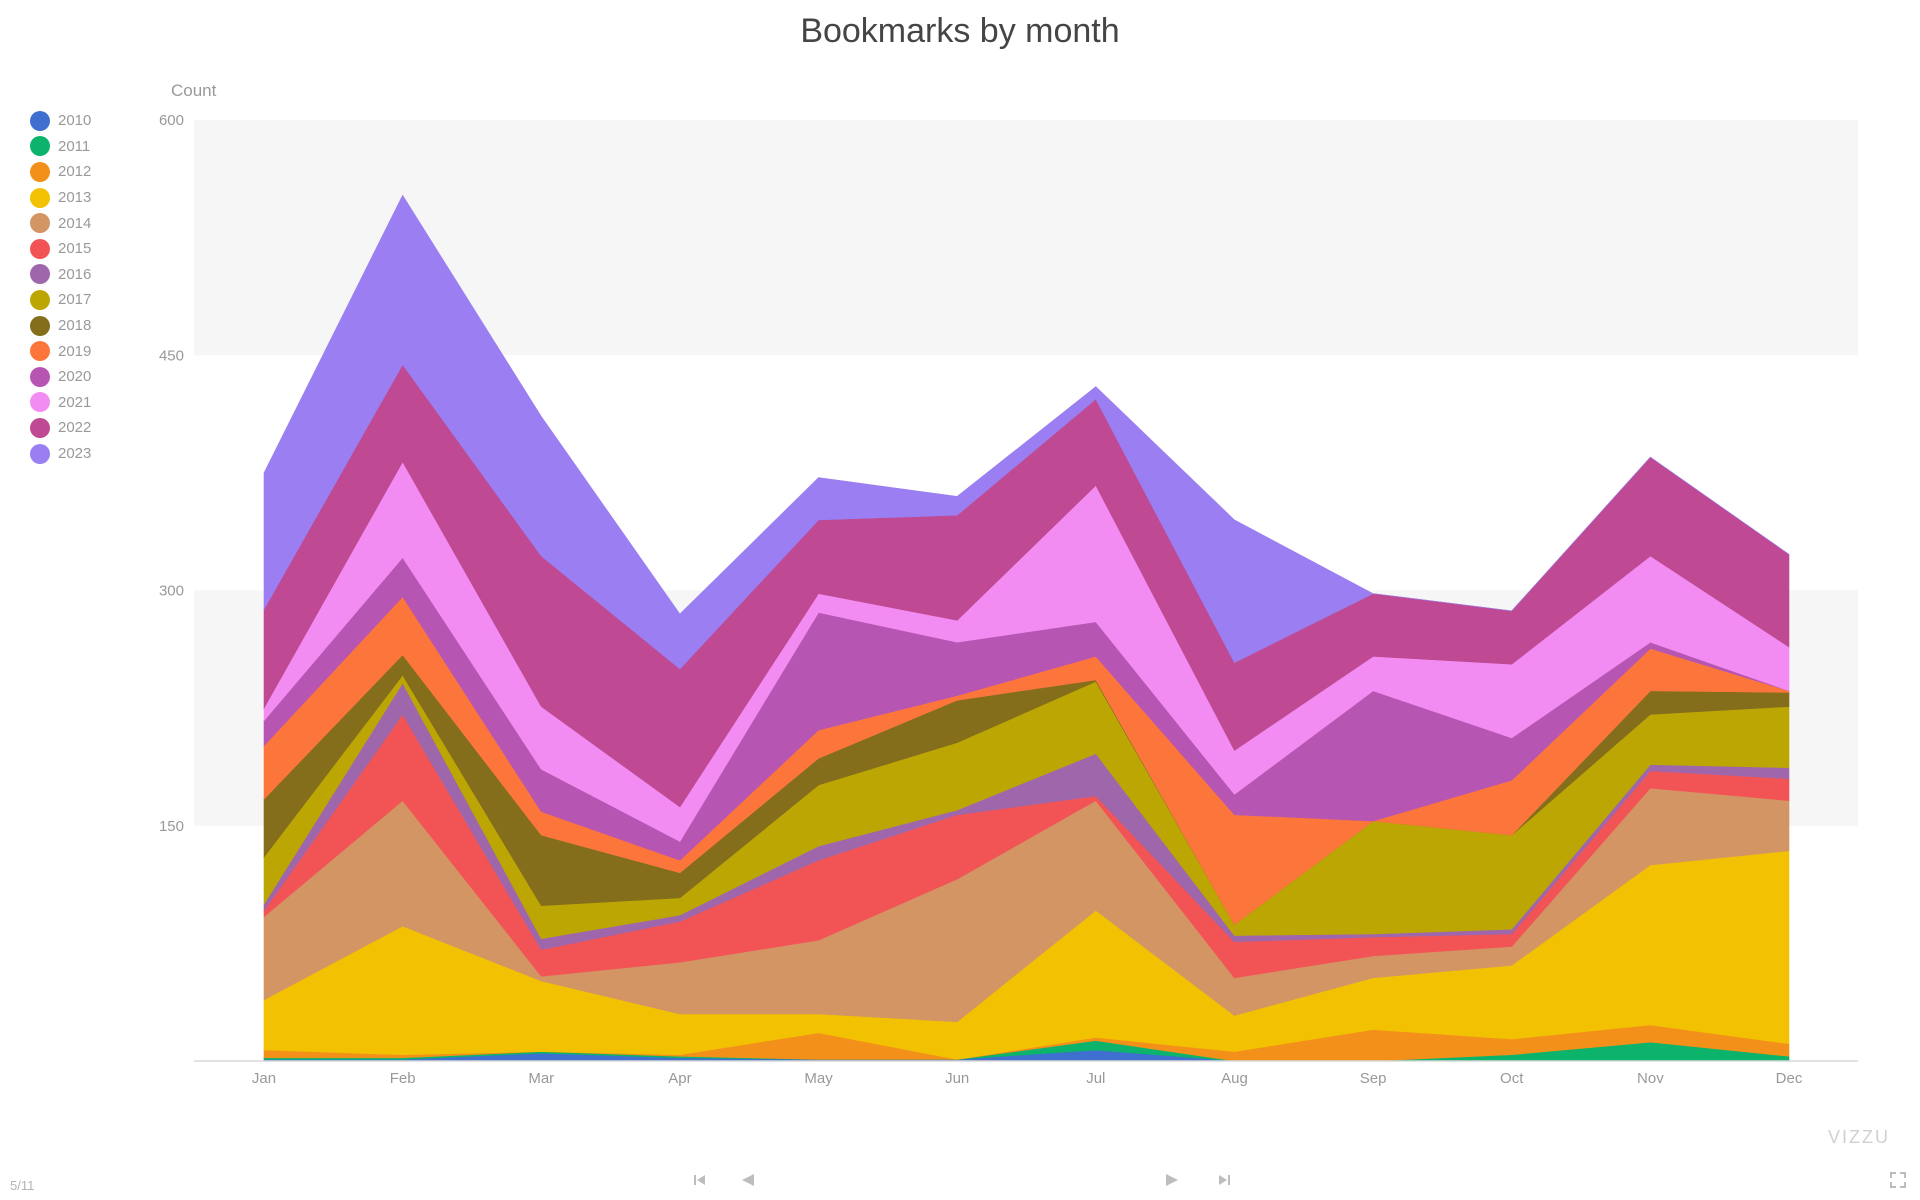 Image resolution: width=1920 pixels, height=1200 pixels. I want to click on legend-label: 2014, so click(75, 223).